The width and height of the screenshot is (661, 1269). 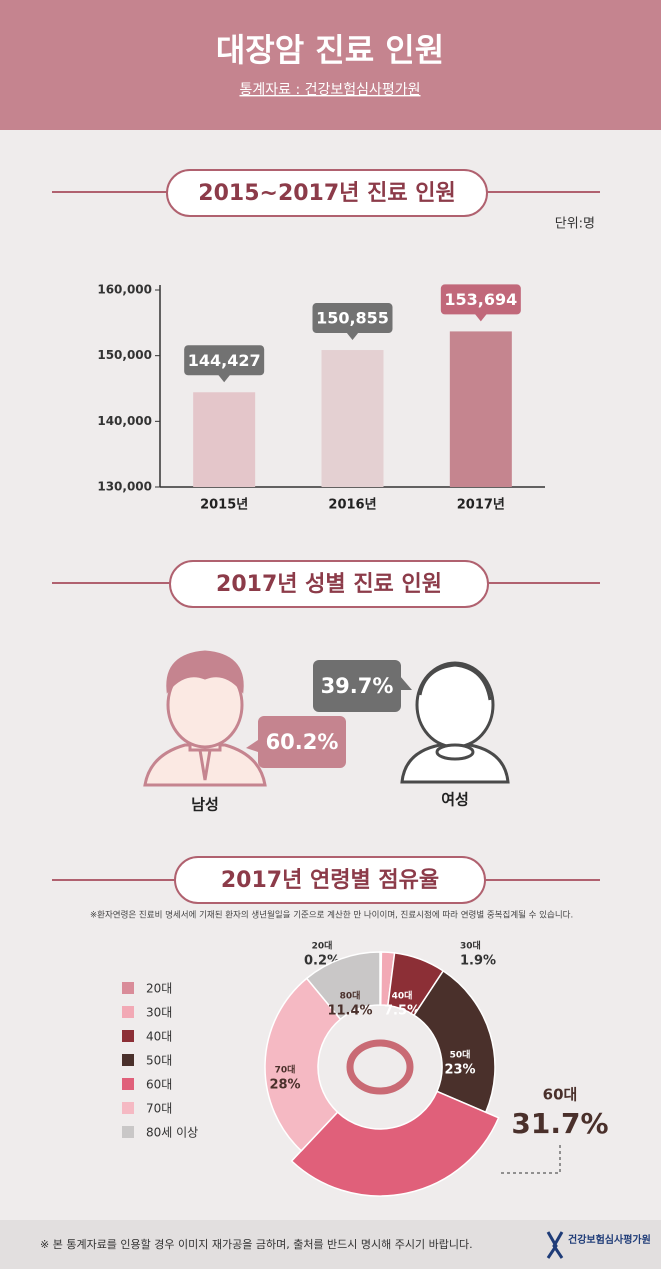 I want to click on legend-label: 30대, so click(x=159, y=1013).